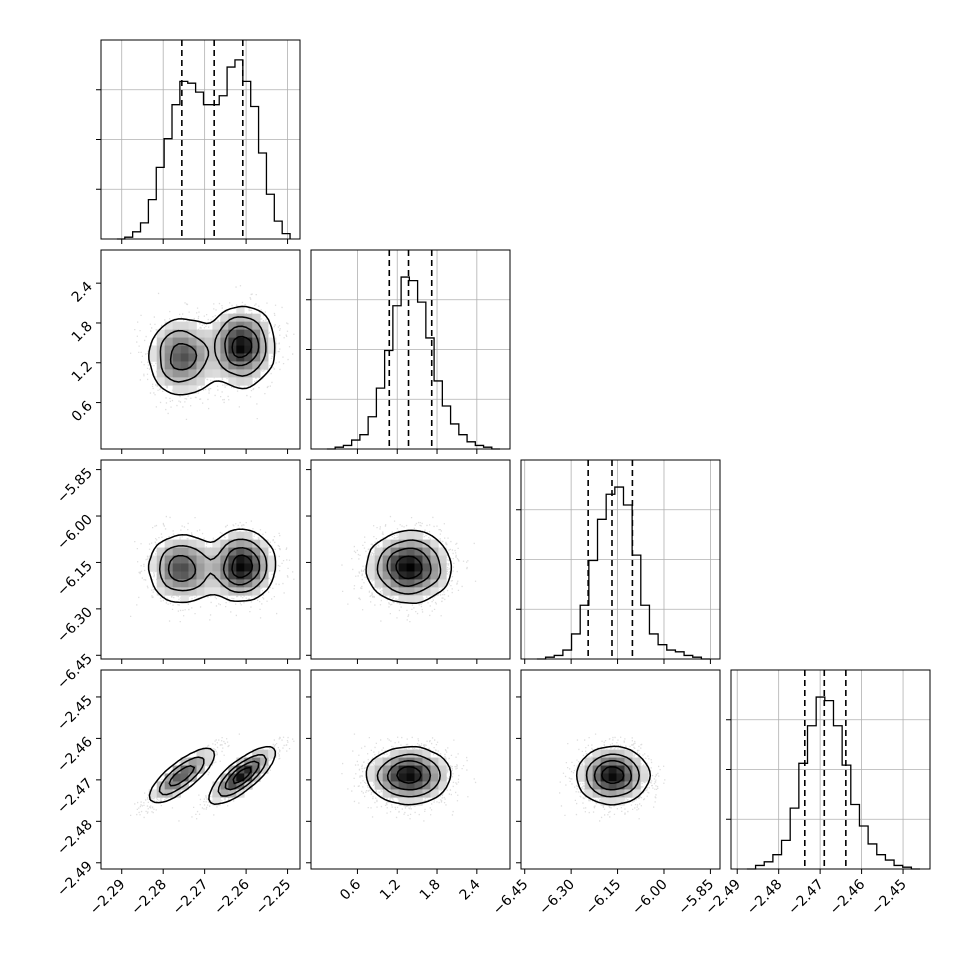 The image size is (970, 974). What do you see at coordinates (511, 898) in the screenshot?
I see `x-tick-label: −6.45` at bounding box center [511, 898].